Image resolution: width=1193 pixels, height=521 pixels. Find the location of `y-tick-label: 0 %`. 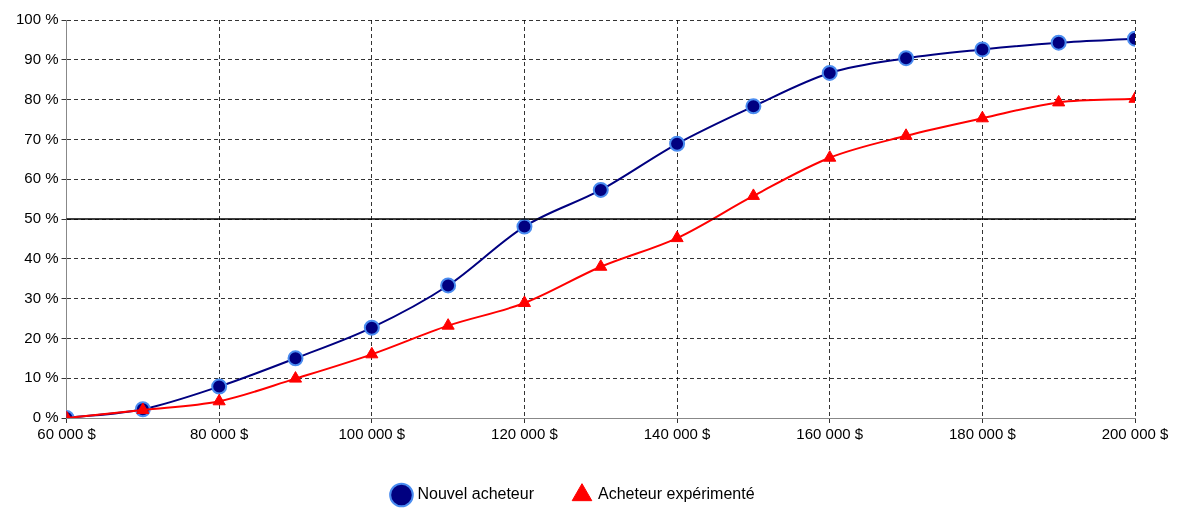

y-tick-label: 0 % is located at coordinates (45, 417).